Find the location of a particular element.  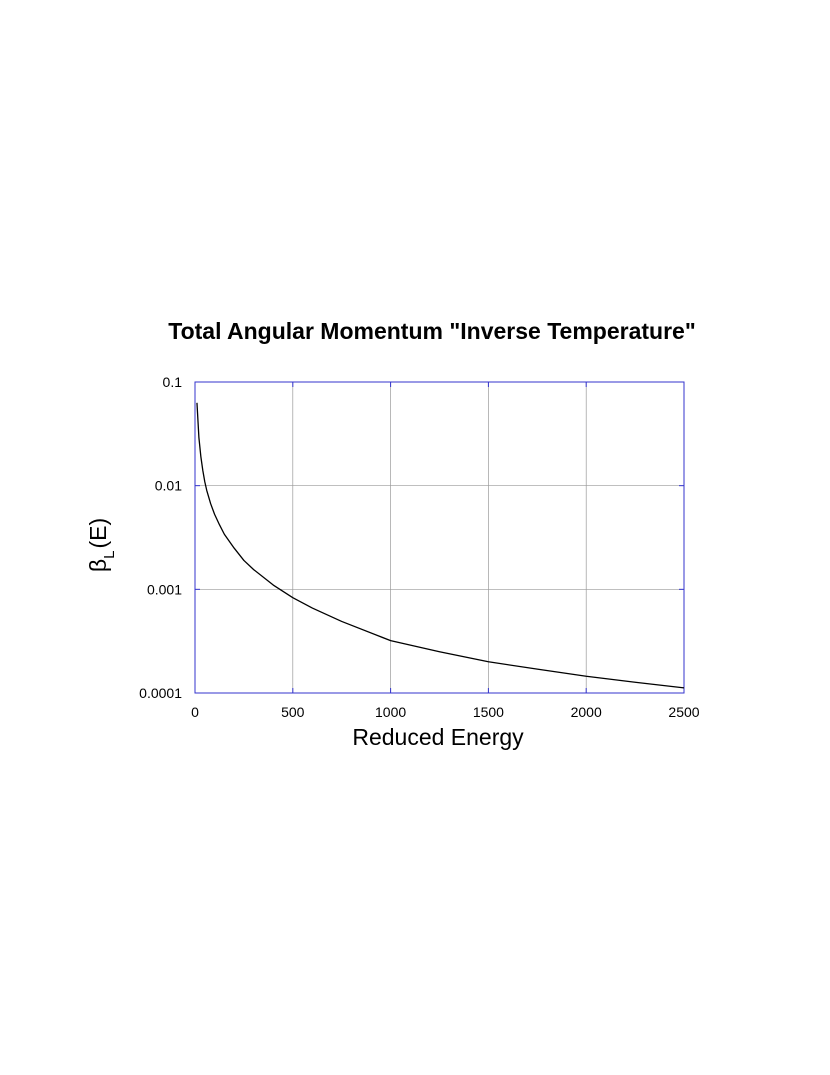

x-tick-label: 1500 is located at coordinates (488, 712).